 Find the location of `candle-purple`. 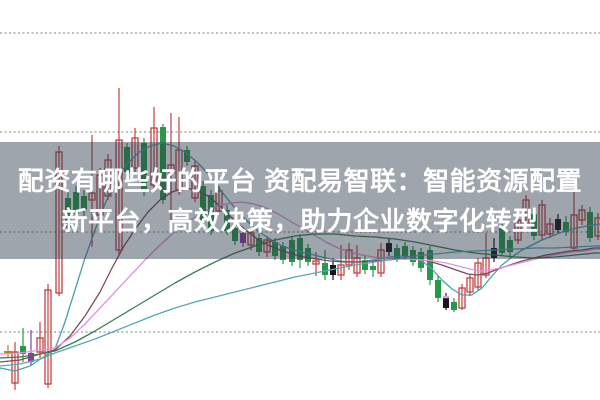

candle-purple is located at coordinates (243, 238).